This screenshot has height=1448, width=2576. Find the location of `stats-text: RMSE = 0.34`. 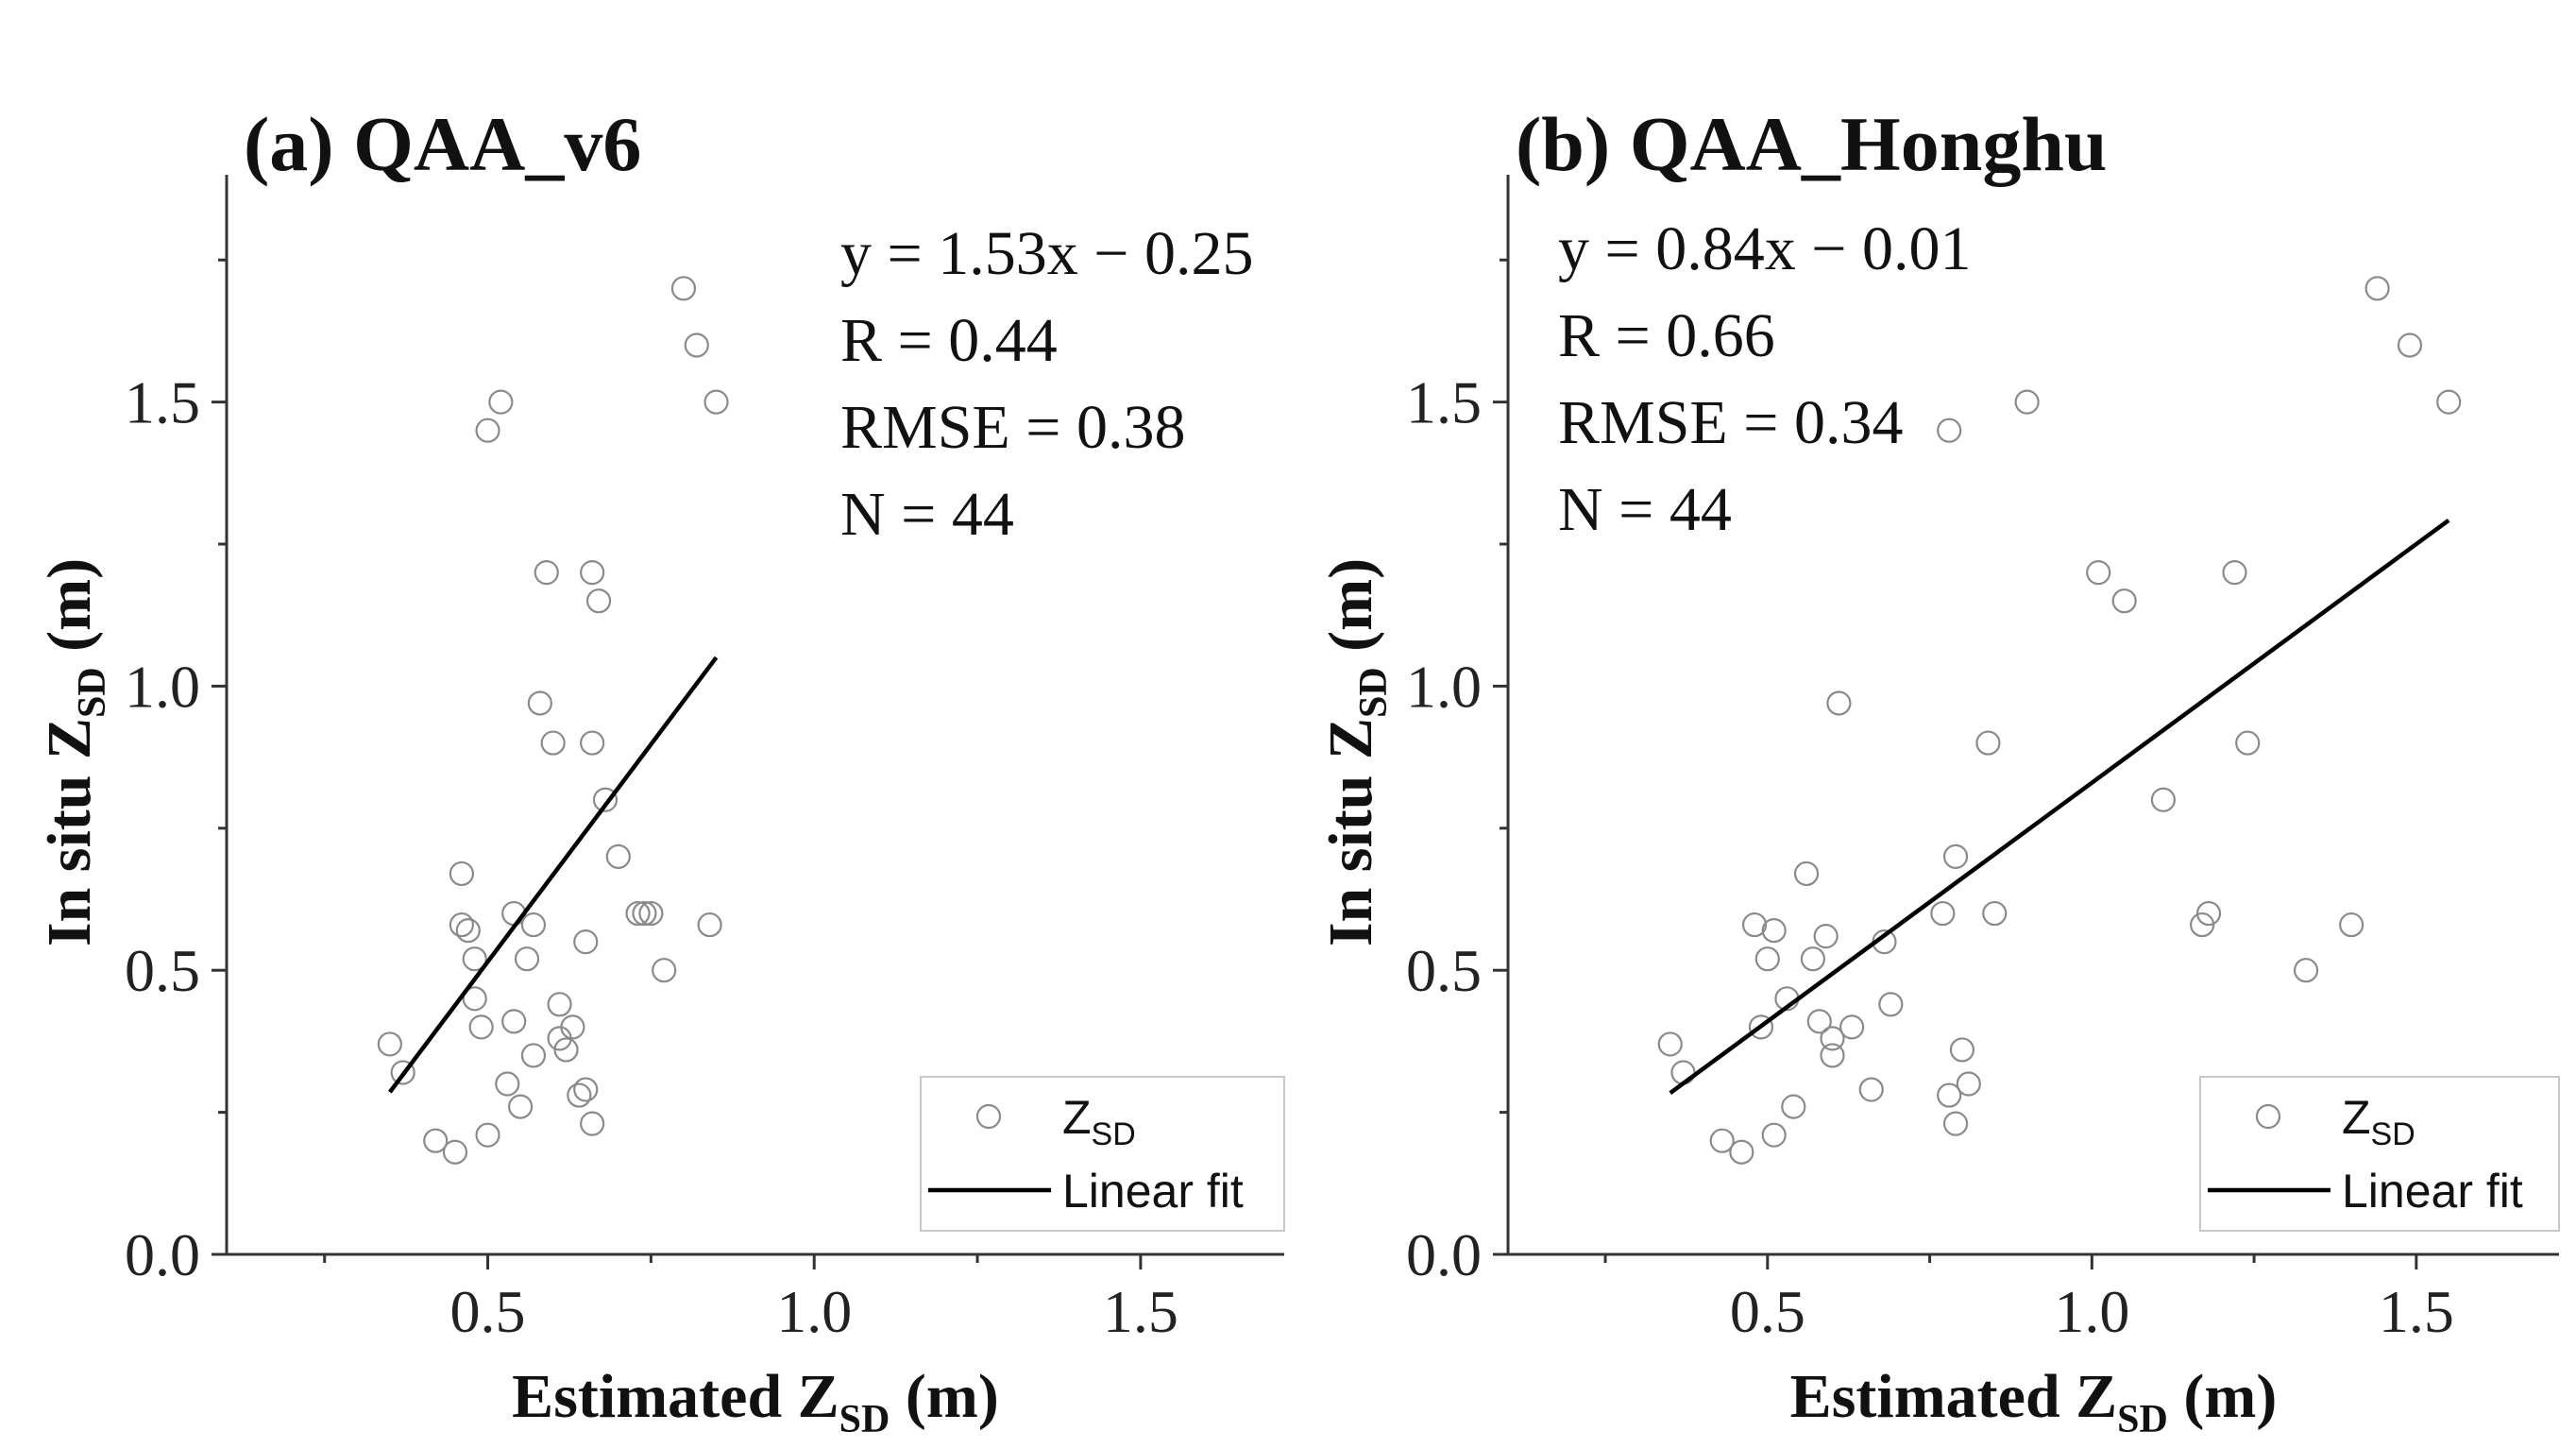

stats-text: RMSE = 0.34 is located at coordinates (1730, 422).